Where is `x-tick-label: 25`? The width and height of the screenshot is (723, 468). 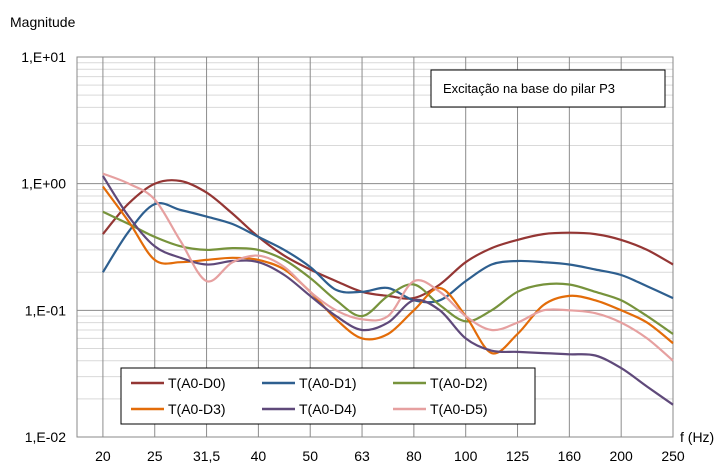 x-tick-label: 25 is located at coordinates (155, 456).